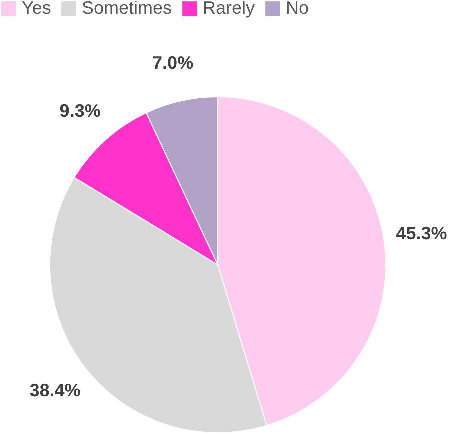 The image size is (465, 433). I want to click on data-label: 38.4%, so click(55, 390).